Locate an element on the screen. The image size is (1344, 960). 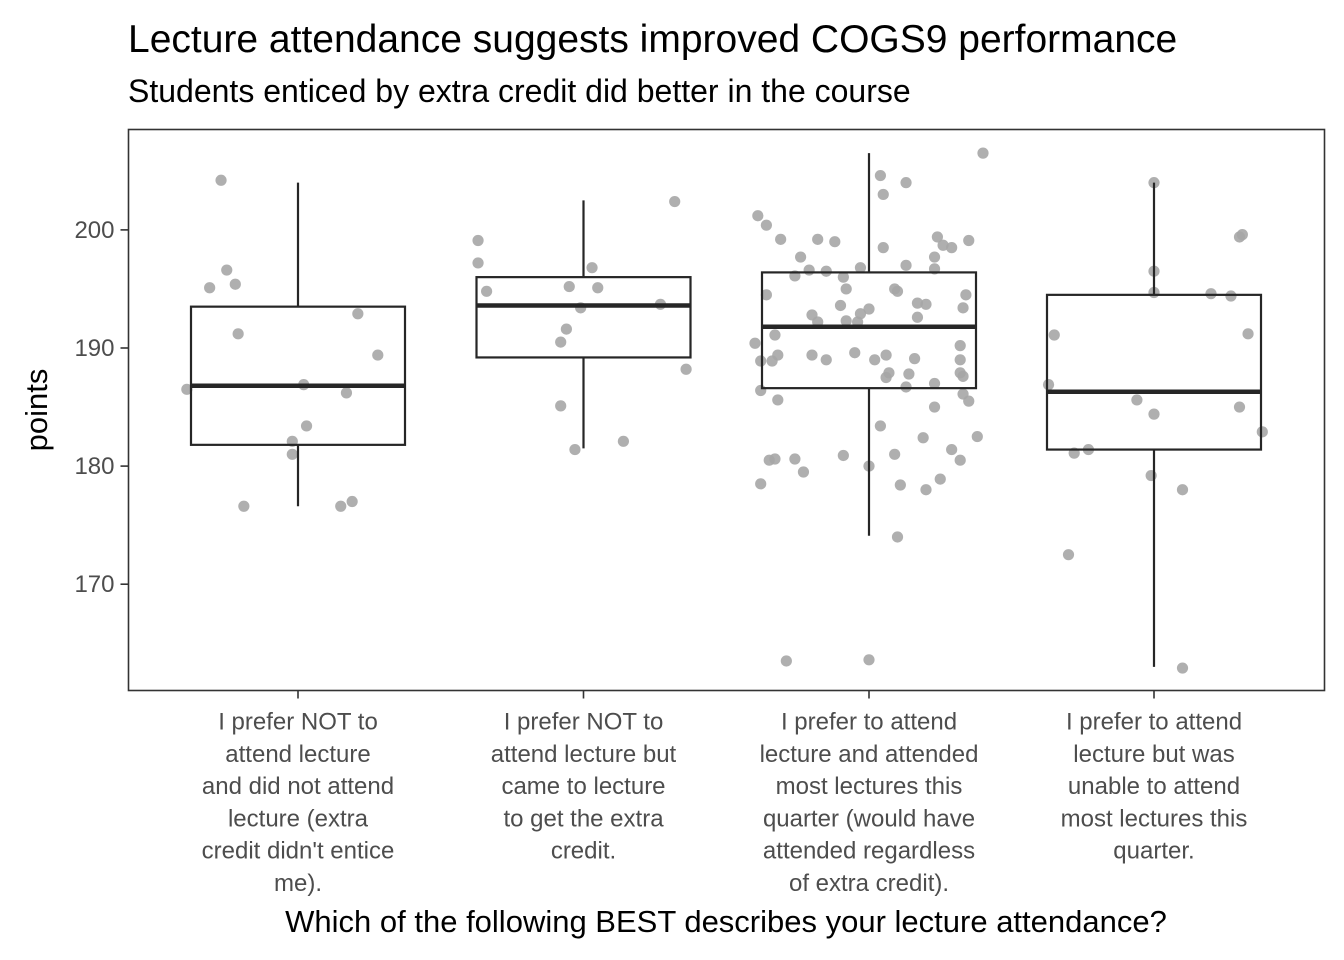
x-tick-label-line: lecture (extra is located at coordinates (298, 818).